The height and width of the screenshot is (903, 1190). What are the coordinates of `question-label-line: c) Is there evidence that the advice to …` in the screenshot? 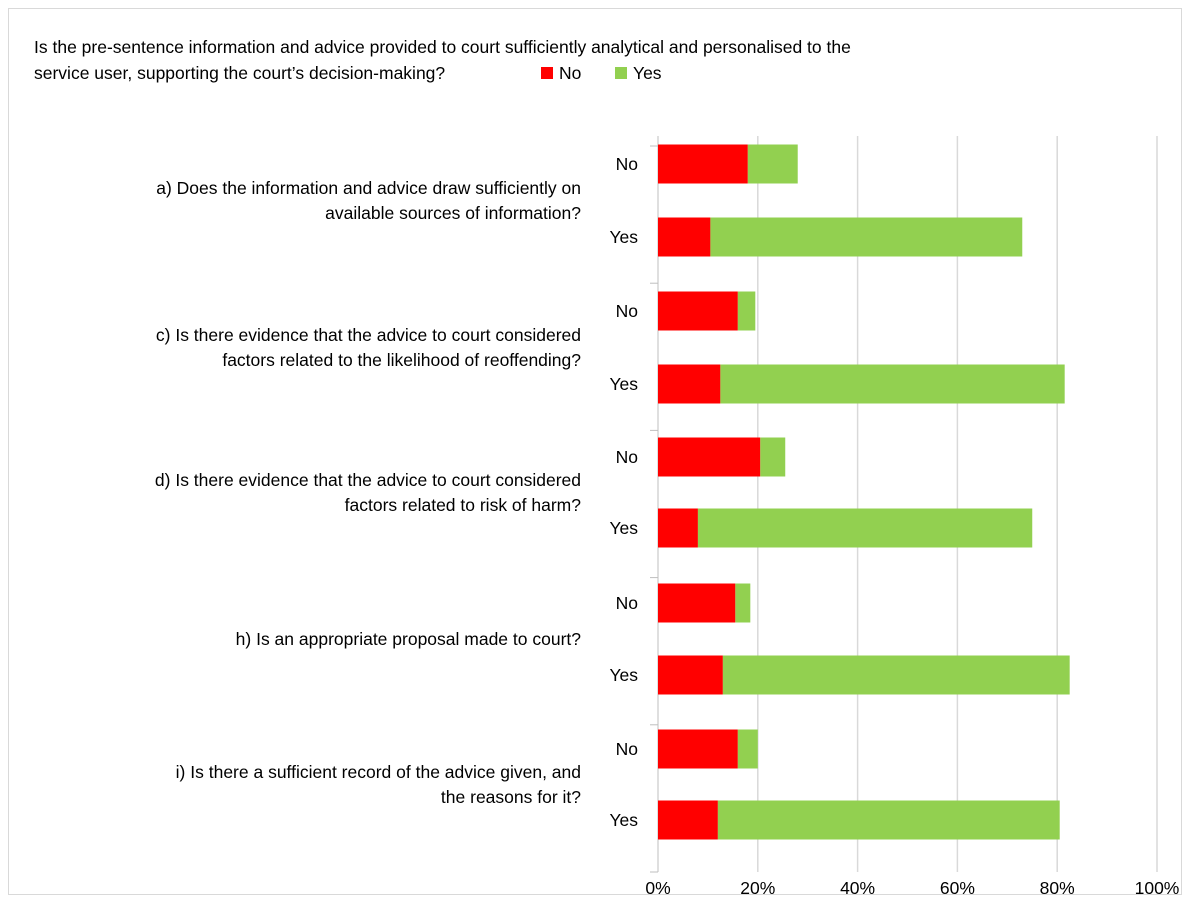 It's located at (368, 335).